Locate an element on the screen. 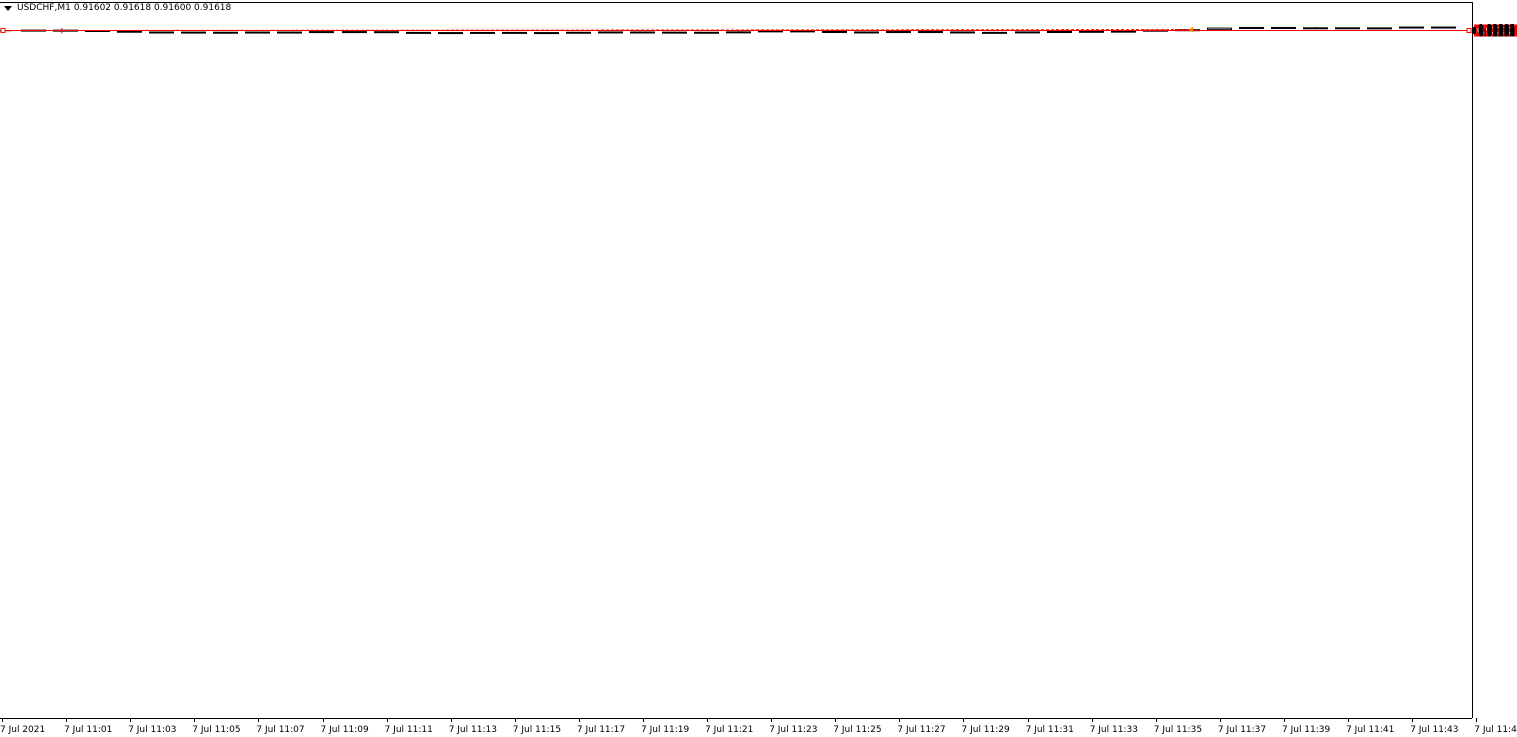  overlay-layer: 0.92332 + is located at coordinates (758, 30).